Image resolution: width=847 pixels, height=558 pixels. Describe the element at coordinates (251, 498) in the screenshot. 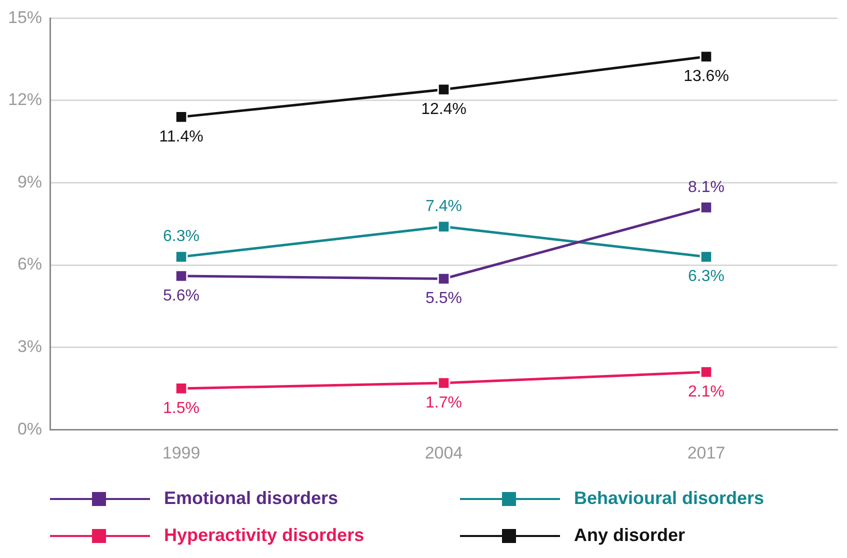

I see `text: Emotional disorders` at that location.